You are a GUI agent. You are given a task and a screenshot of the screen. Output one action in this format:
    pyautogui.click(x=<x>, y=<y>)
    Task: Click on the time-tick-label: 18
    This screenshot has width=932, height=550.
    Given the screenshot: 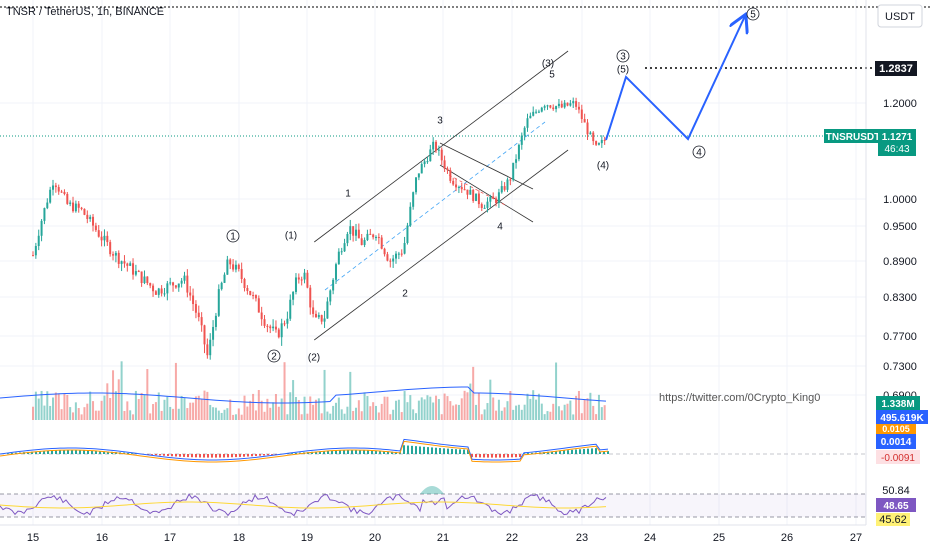 What is the action you would take?
    pyautogui.click(x=239, y=538)
    